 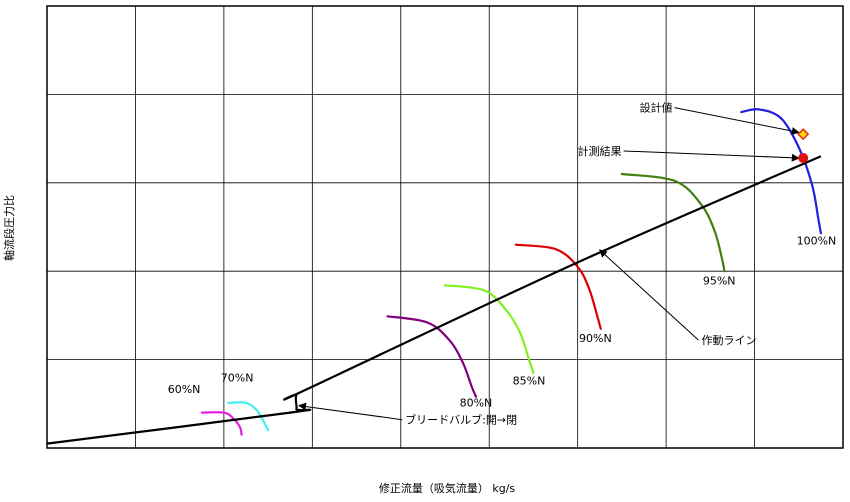 I want to click on speed-label: 70%N, so click(x=237, y=378).